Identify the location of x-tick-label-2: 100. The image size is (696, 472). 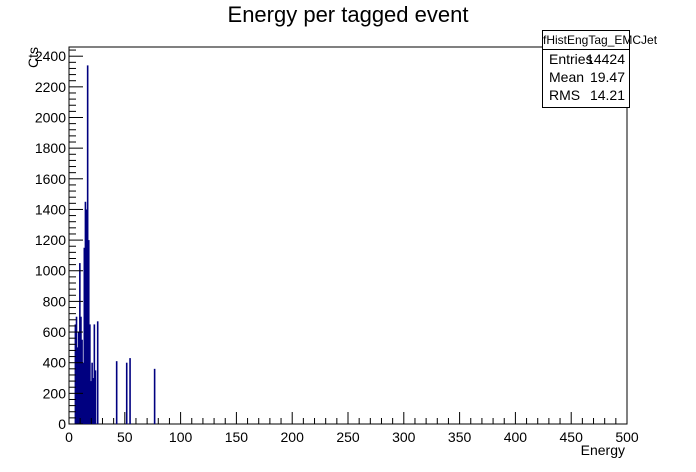
(181, 437).